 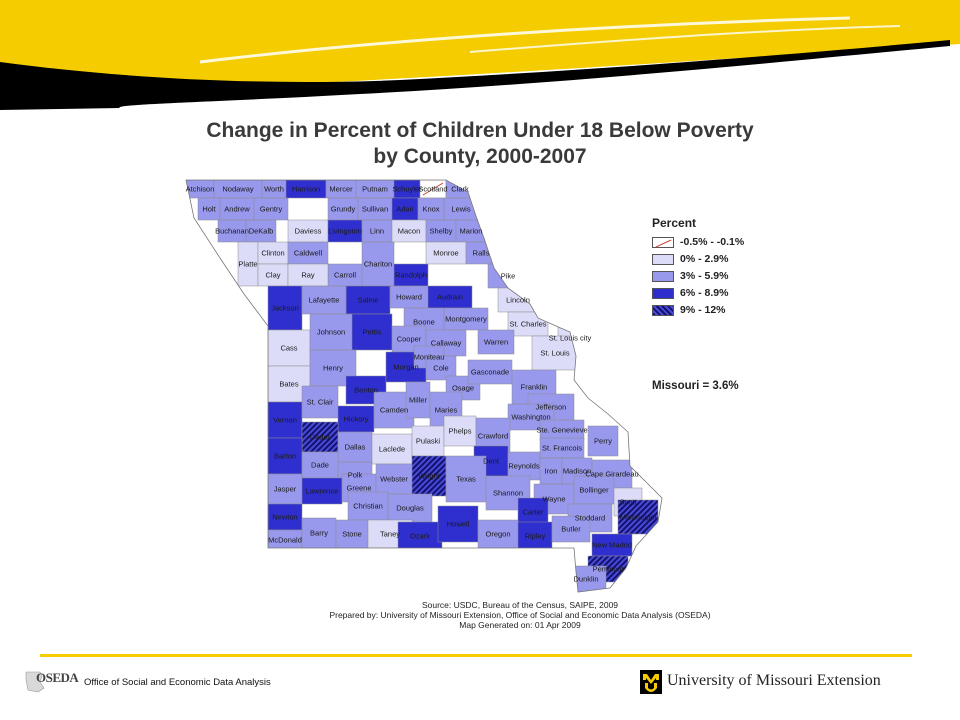 What do you see at coordinates (35, 682) in the screenshot?
I see `oseda-logo` at bounding box center [35, 682].